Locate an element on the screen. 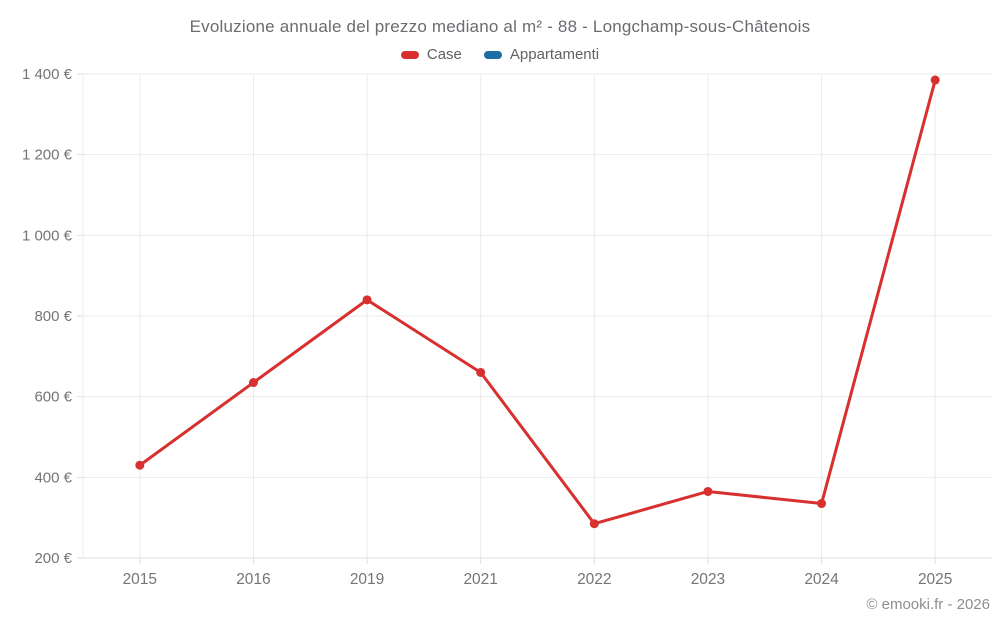  x-tick-label: 2015 is located at coordinates (140, 579).